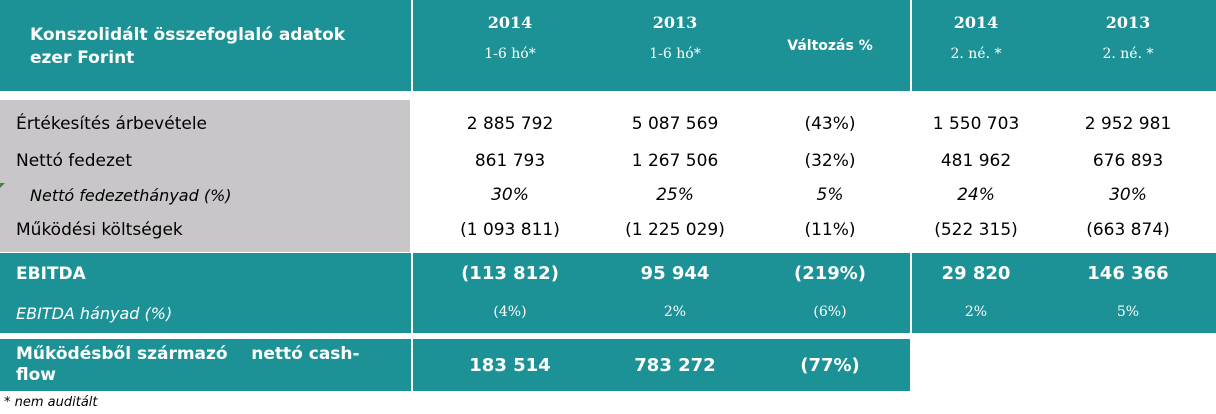  I want to click on cell: 25%, so click(675, 195).